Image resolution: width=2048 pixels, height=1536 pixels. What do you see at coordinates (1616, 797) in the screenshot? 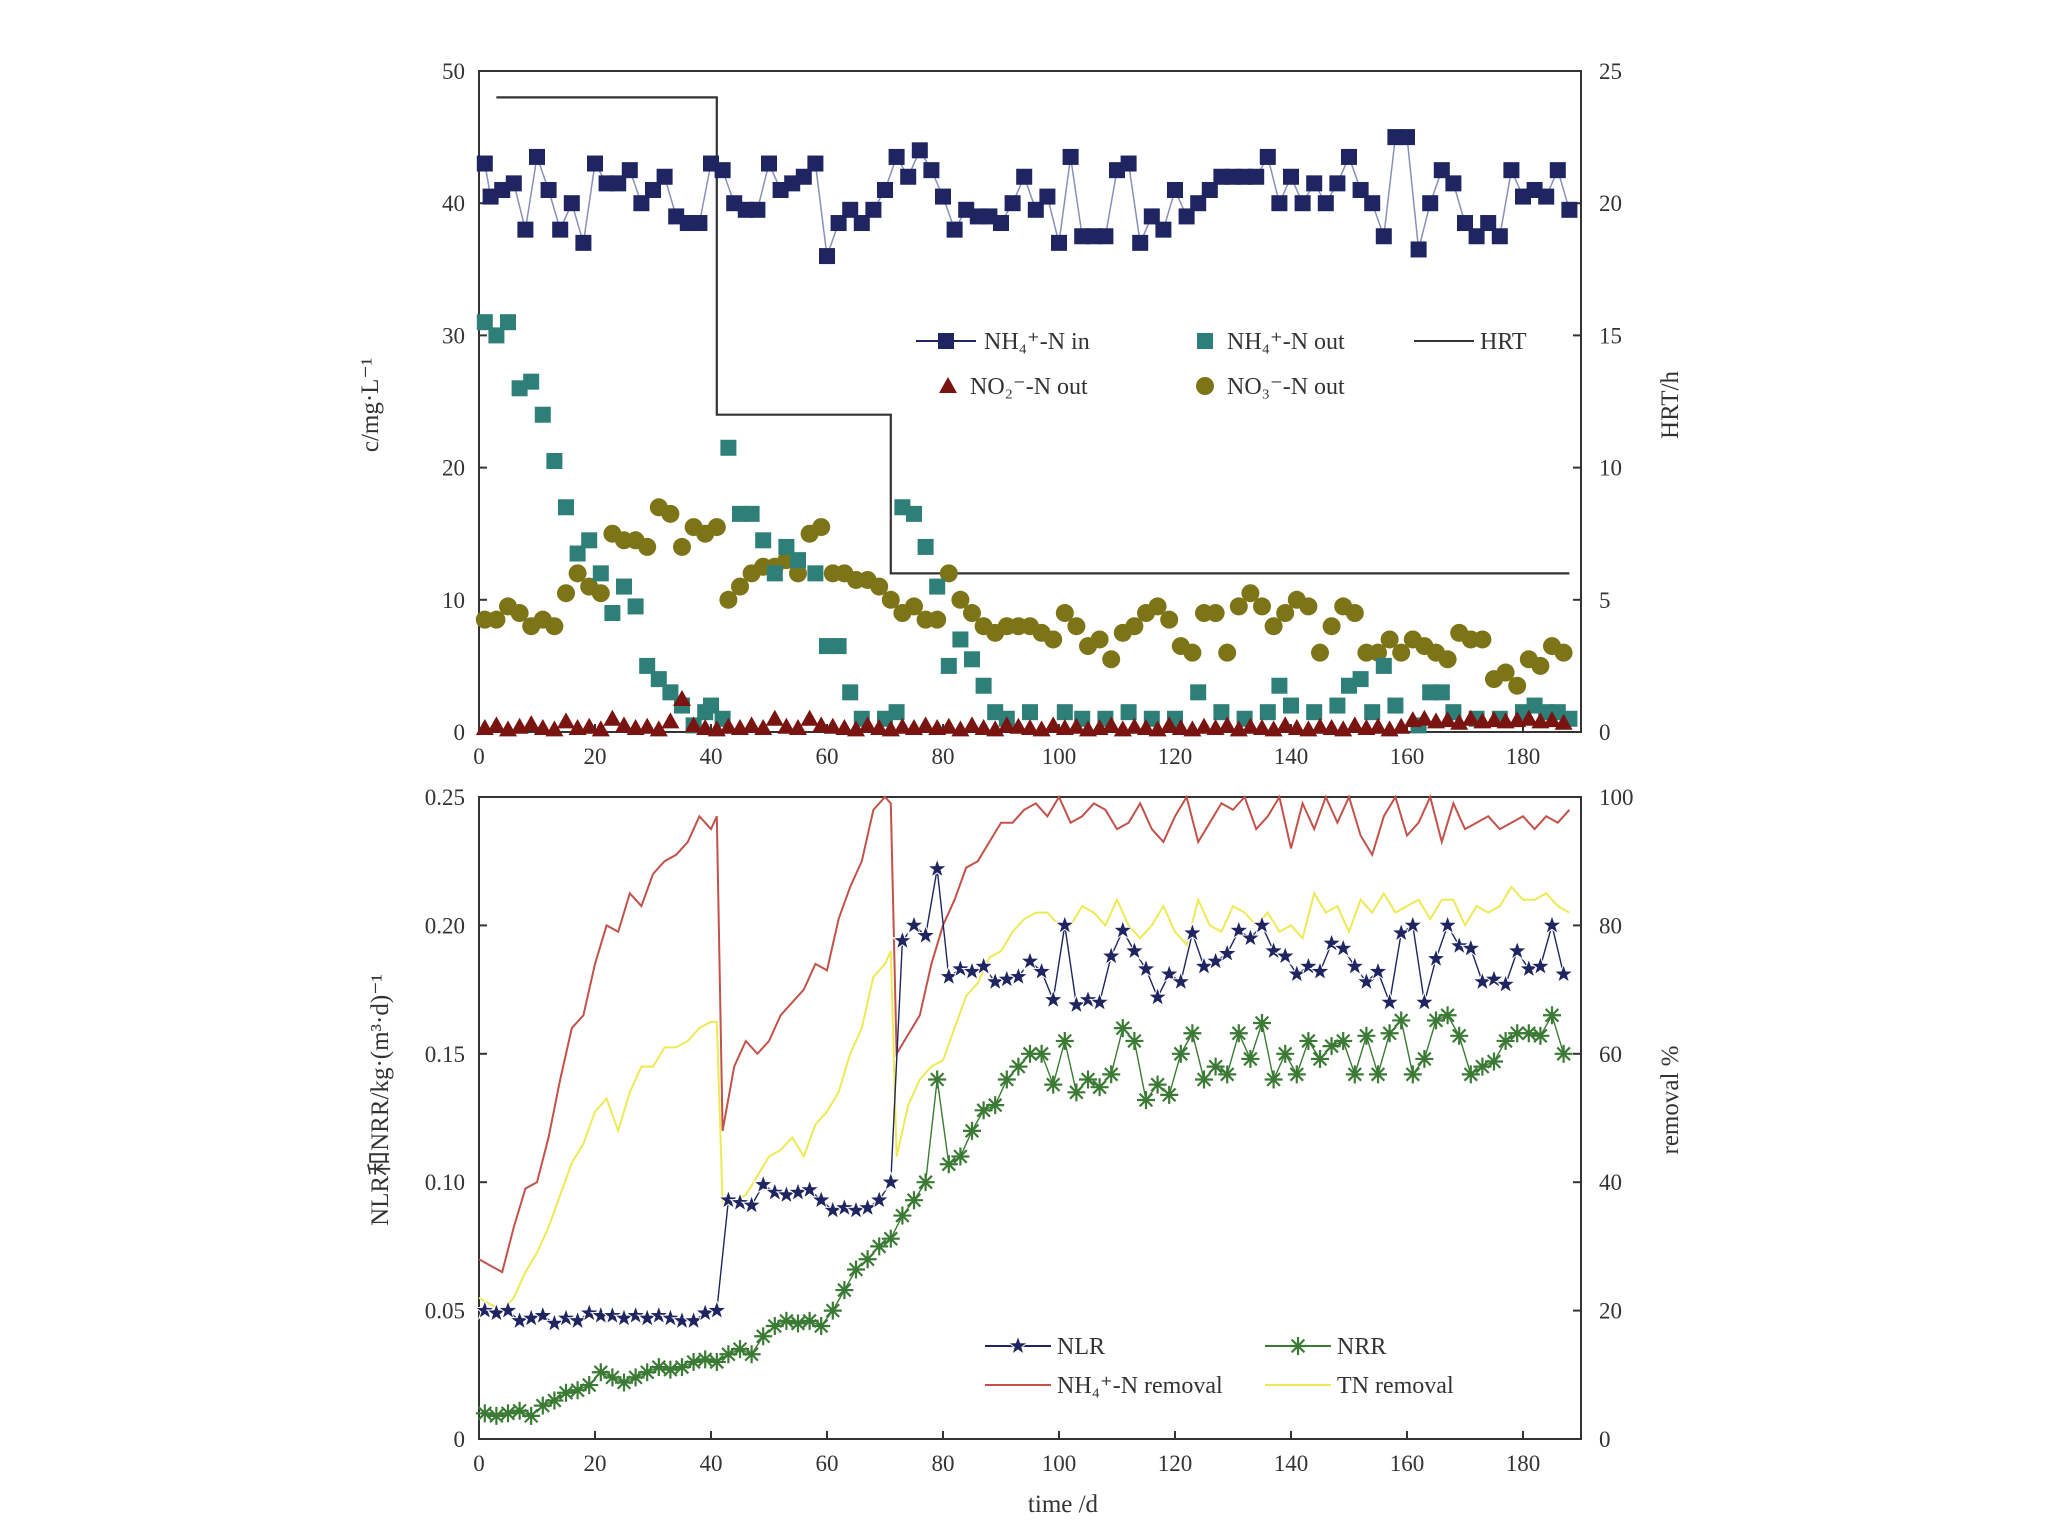
I see `bottom-y2-tick-label: 100` at bounding box center [1616, 797].